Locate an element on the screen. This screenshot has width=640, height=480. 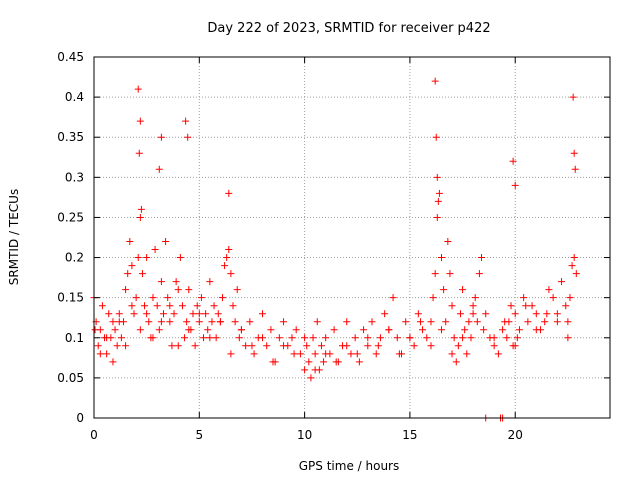
y-tick-label: 0.3 is located at coordinates (74, 177).